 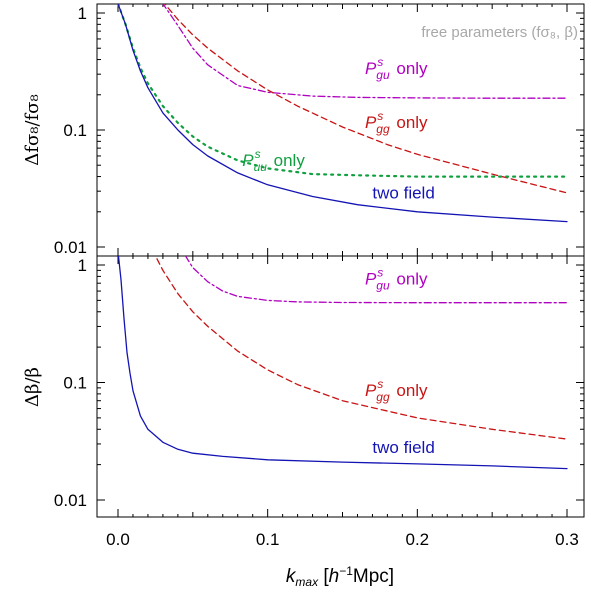 What do you see at coordinates (342, 539) in the screenshot?
I see `x-axis: 0.0 0.1 0.2 0.3` at bounding box center [342, 539].